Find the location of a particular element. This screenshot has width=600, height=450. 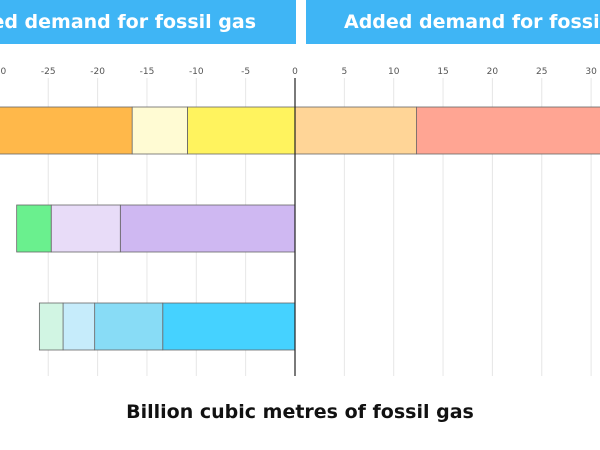

x-tick-label: -15 is located at coordinates (147, 72).